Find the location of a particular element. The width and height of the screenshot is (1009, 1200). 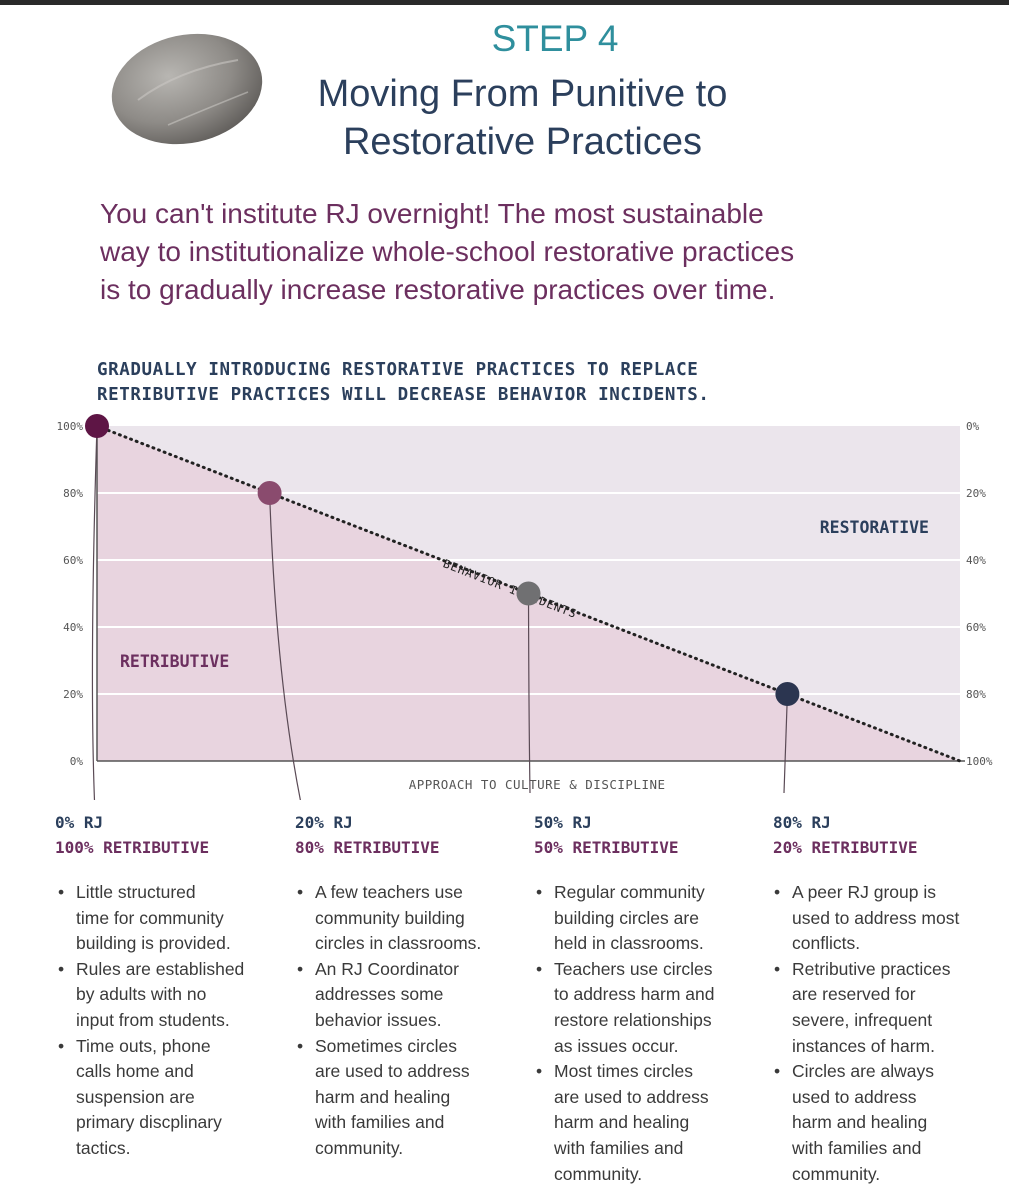

bullet-line: used to address is located at coordinates (854, 1096).